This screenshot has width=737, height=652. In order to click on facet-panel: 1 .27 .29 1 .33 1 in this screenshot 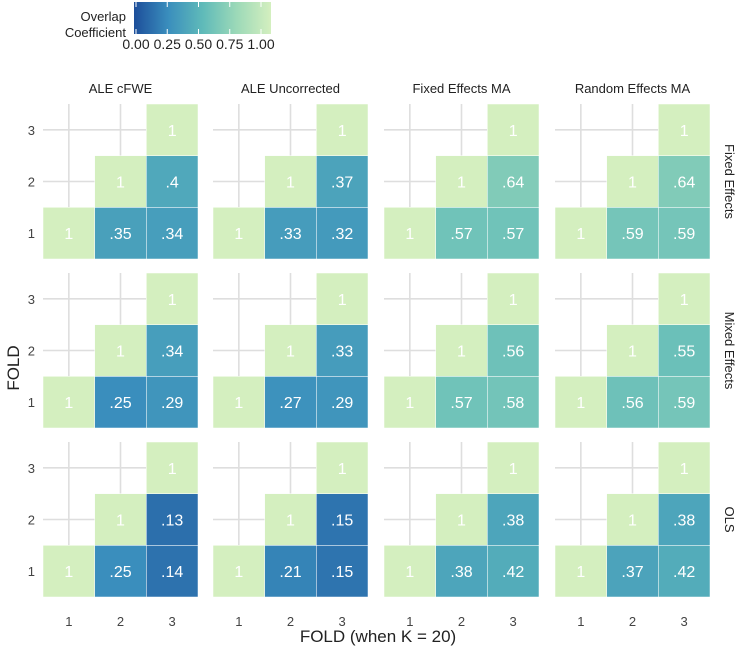, I will do `click(290, 350)`.